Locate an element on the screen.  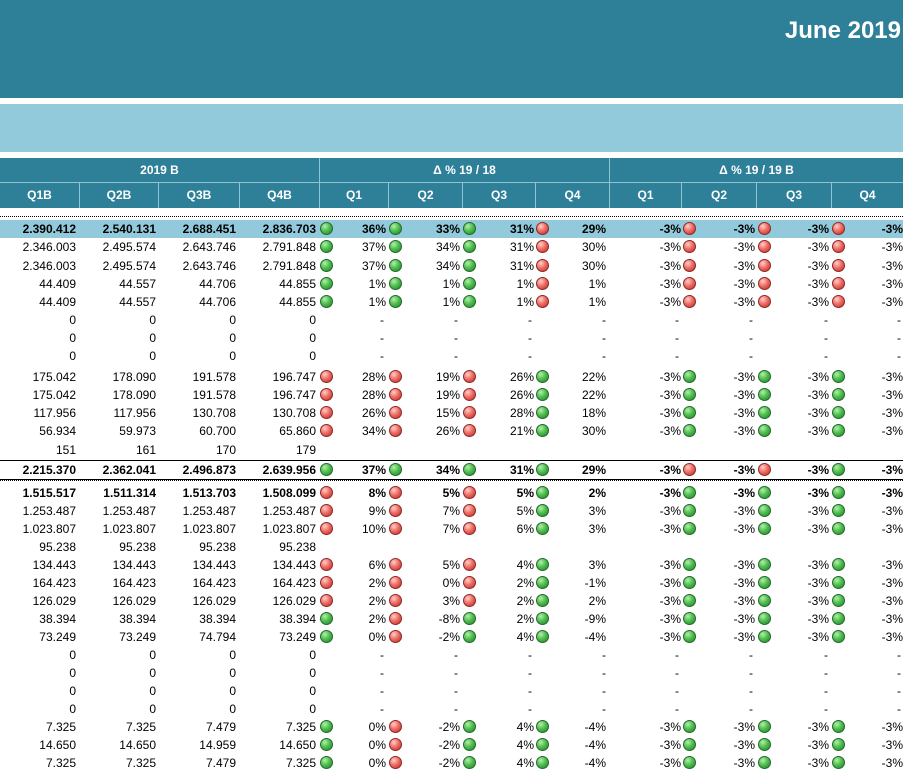
report-title: June 2019 is located at coordinates (842, 30).